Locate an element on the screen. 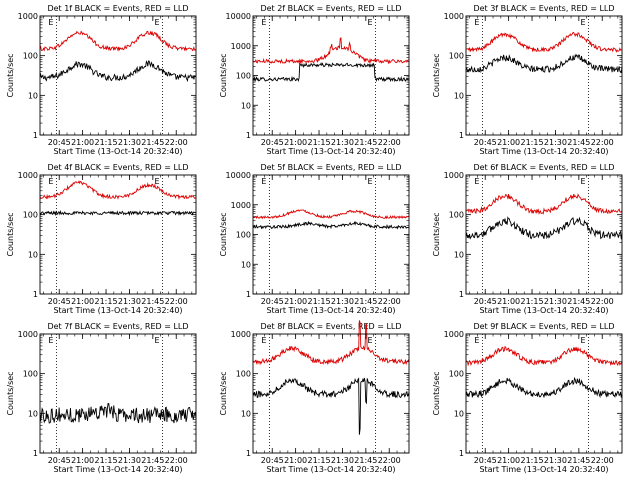 The width and height of the screenshot is (640, 480). panel-title: Det 8f BLACK = Events, RED = LLD is located at coordinates (330, 326).